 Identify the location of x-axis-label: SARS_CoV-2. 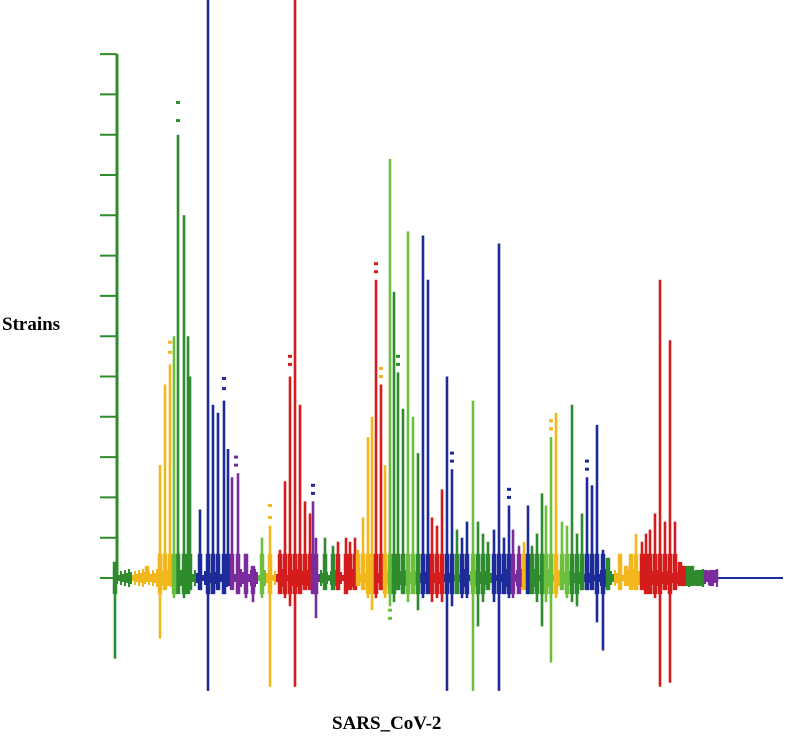
(387, 723).